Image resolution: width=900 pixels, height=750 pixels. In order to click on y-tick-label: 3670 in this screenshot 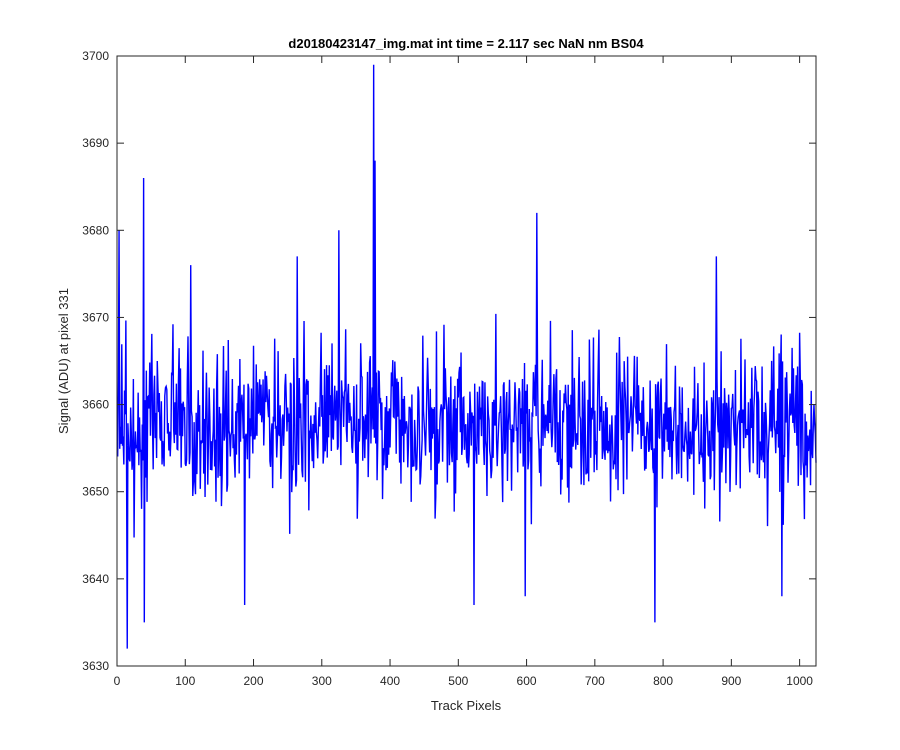, I will do `click(95, 317)`.